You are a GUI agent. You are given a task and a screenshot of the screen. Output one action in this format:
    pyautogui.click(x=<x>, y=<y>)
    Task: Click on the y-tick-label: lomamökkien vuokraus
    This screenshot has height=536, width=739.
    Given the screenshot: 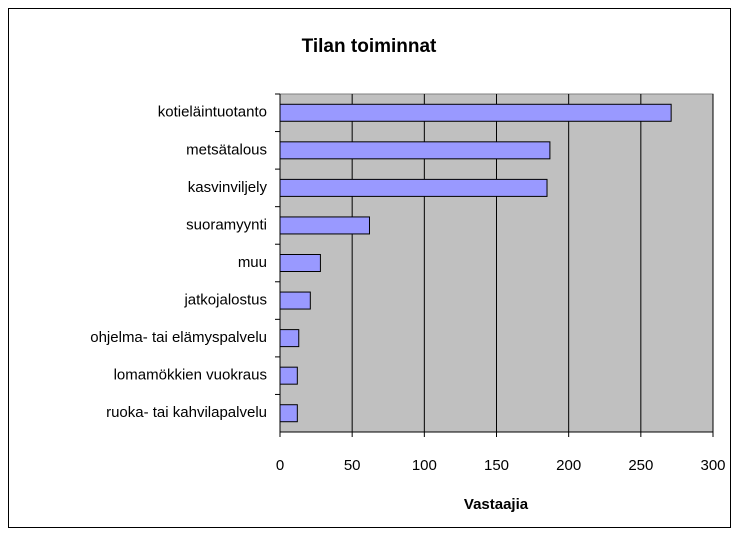 What is the action you would take?
    pyautogui.click(x=190, y=375)
    